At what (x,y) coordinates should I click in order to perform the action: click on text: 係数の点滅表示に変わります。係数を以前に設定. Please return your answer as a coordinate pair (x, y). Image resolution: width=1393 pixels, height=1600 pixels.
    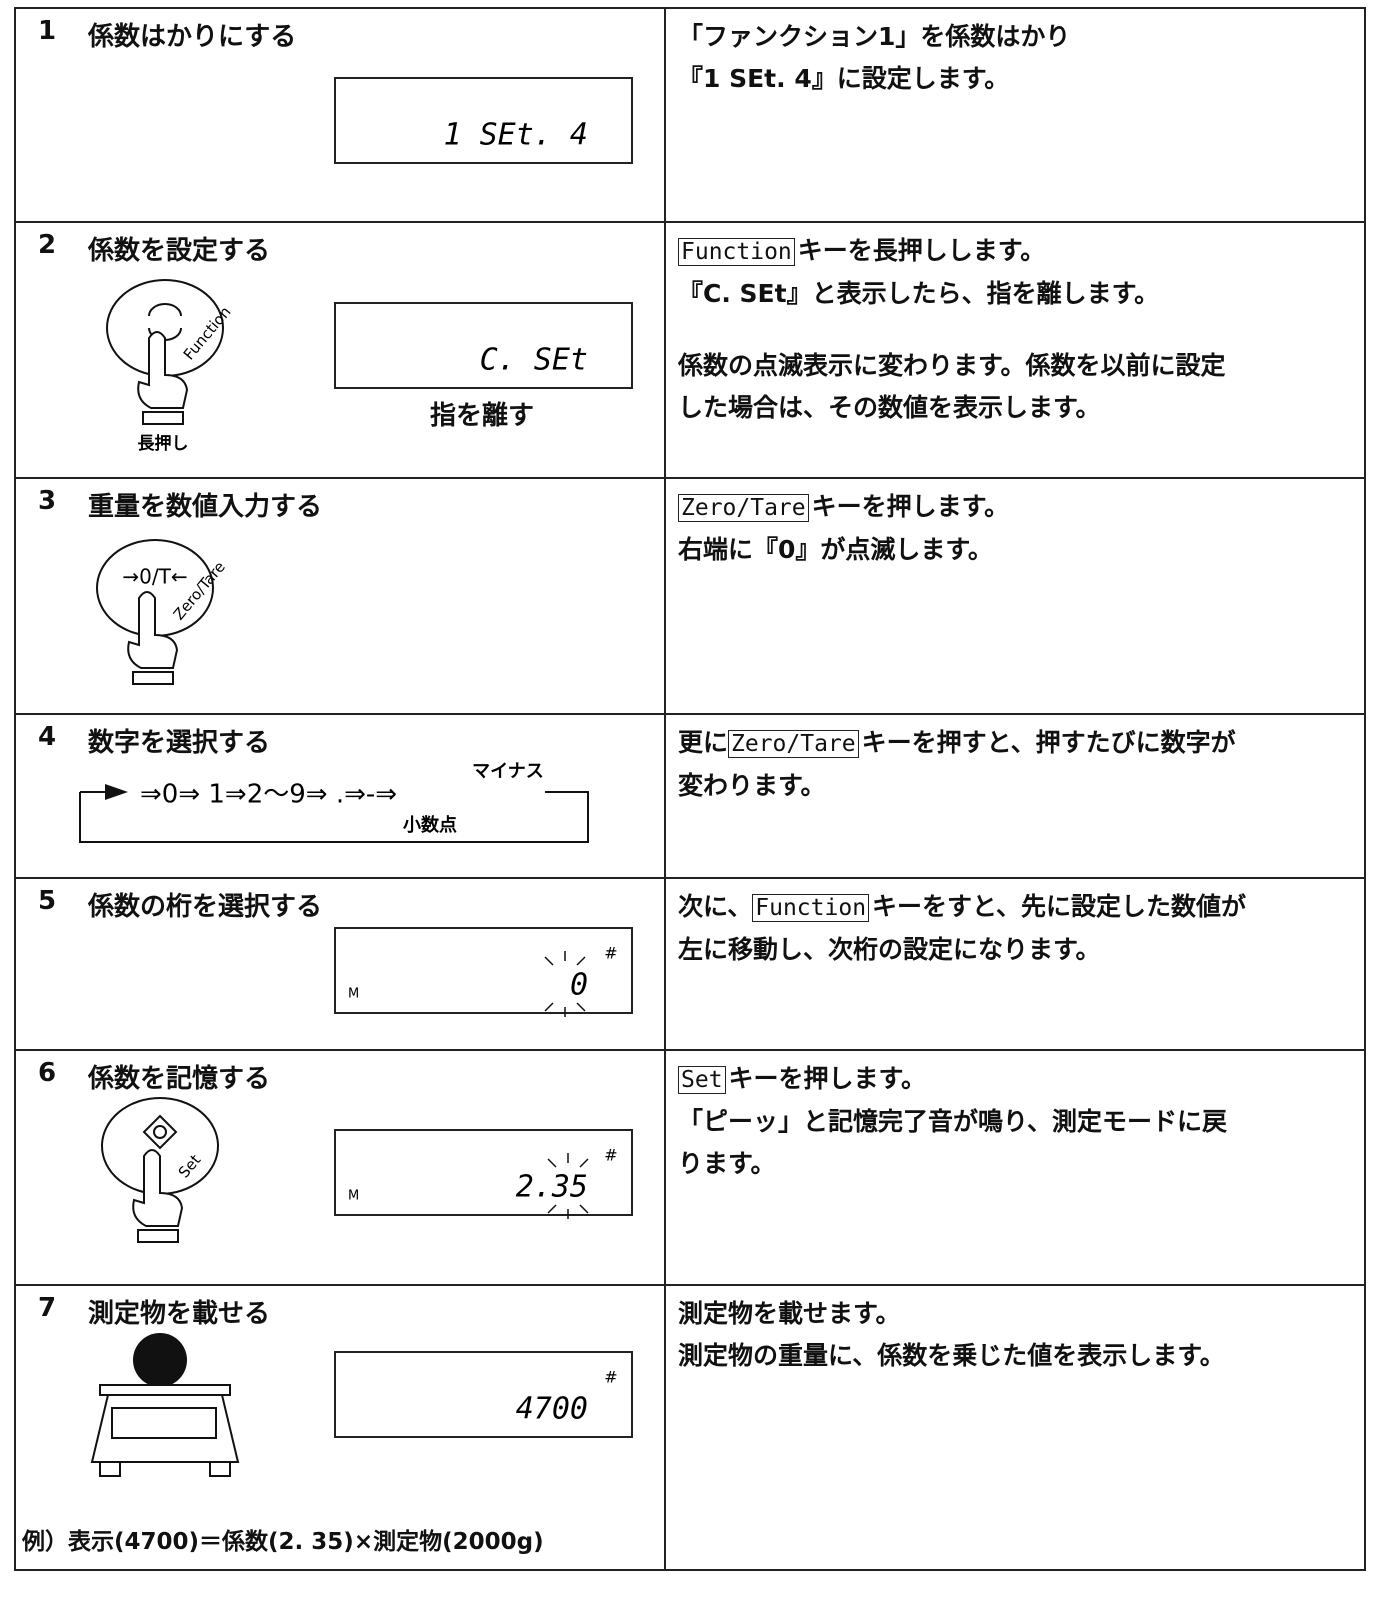
    Looking at the image, I should click on (952, 365).